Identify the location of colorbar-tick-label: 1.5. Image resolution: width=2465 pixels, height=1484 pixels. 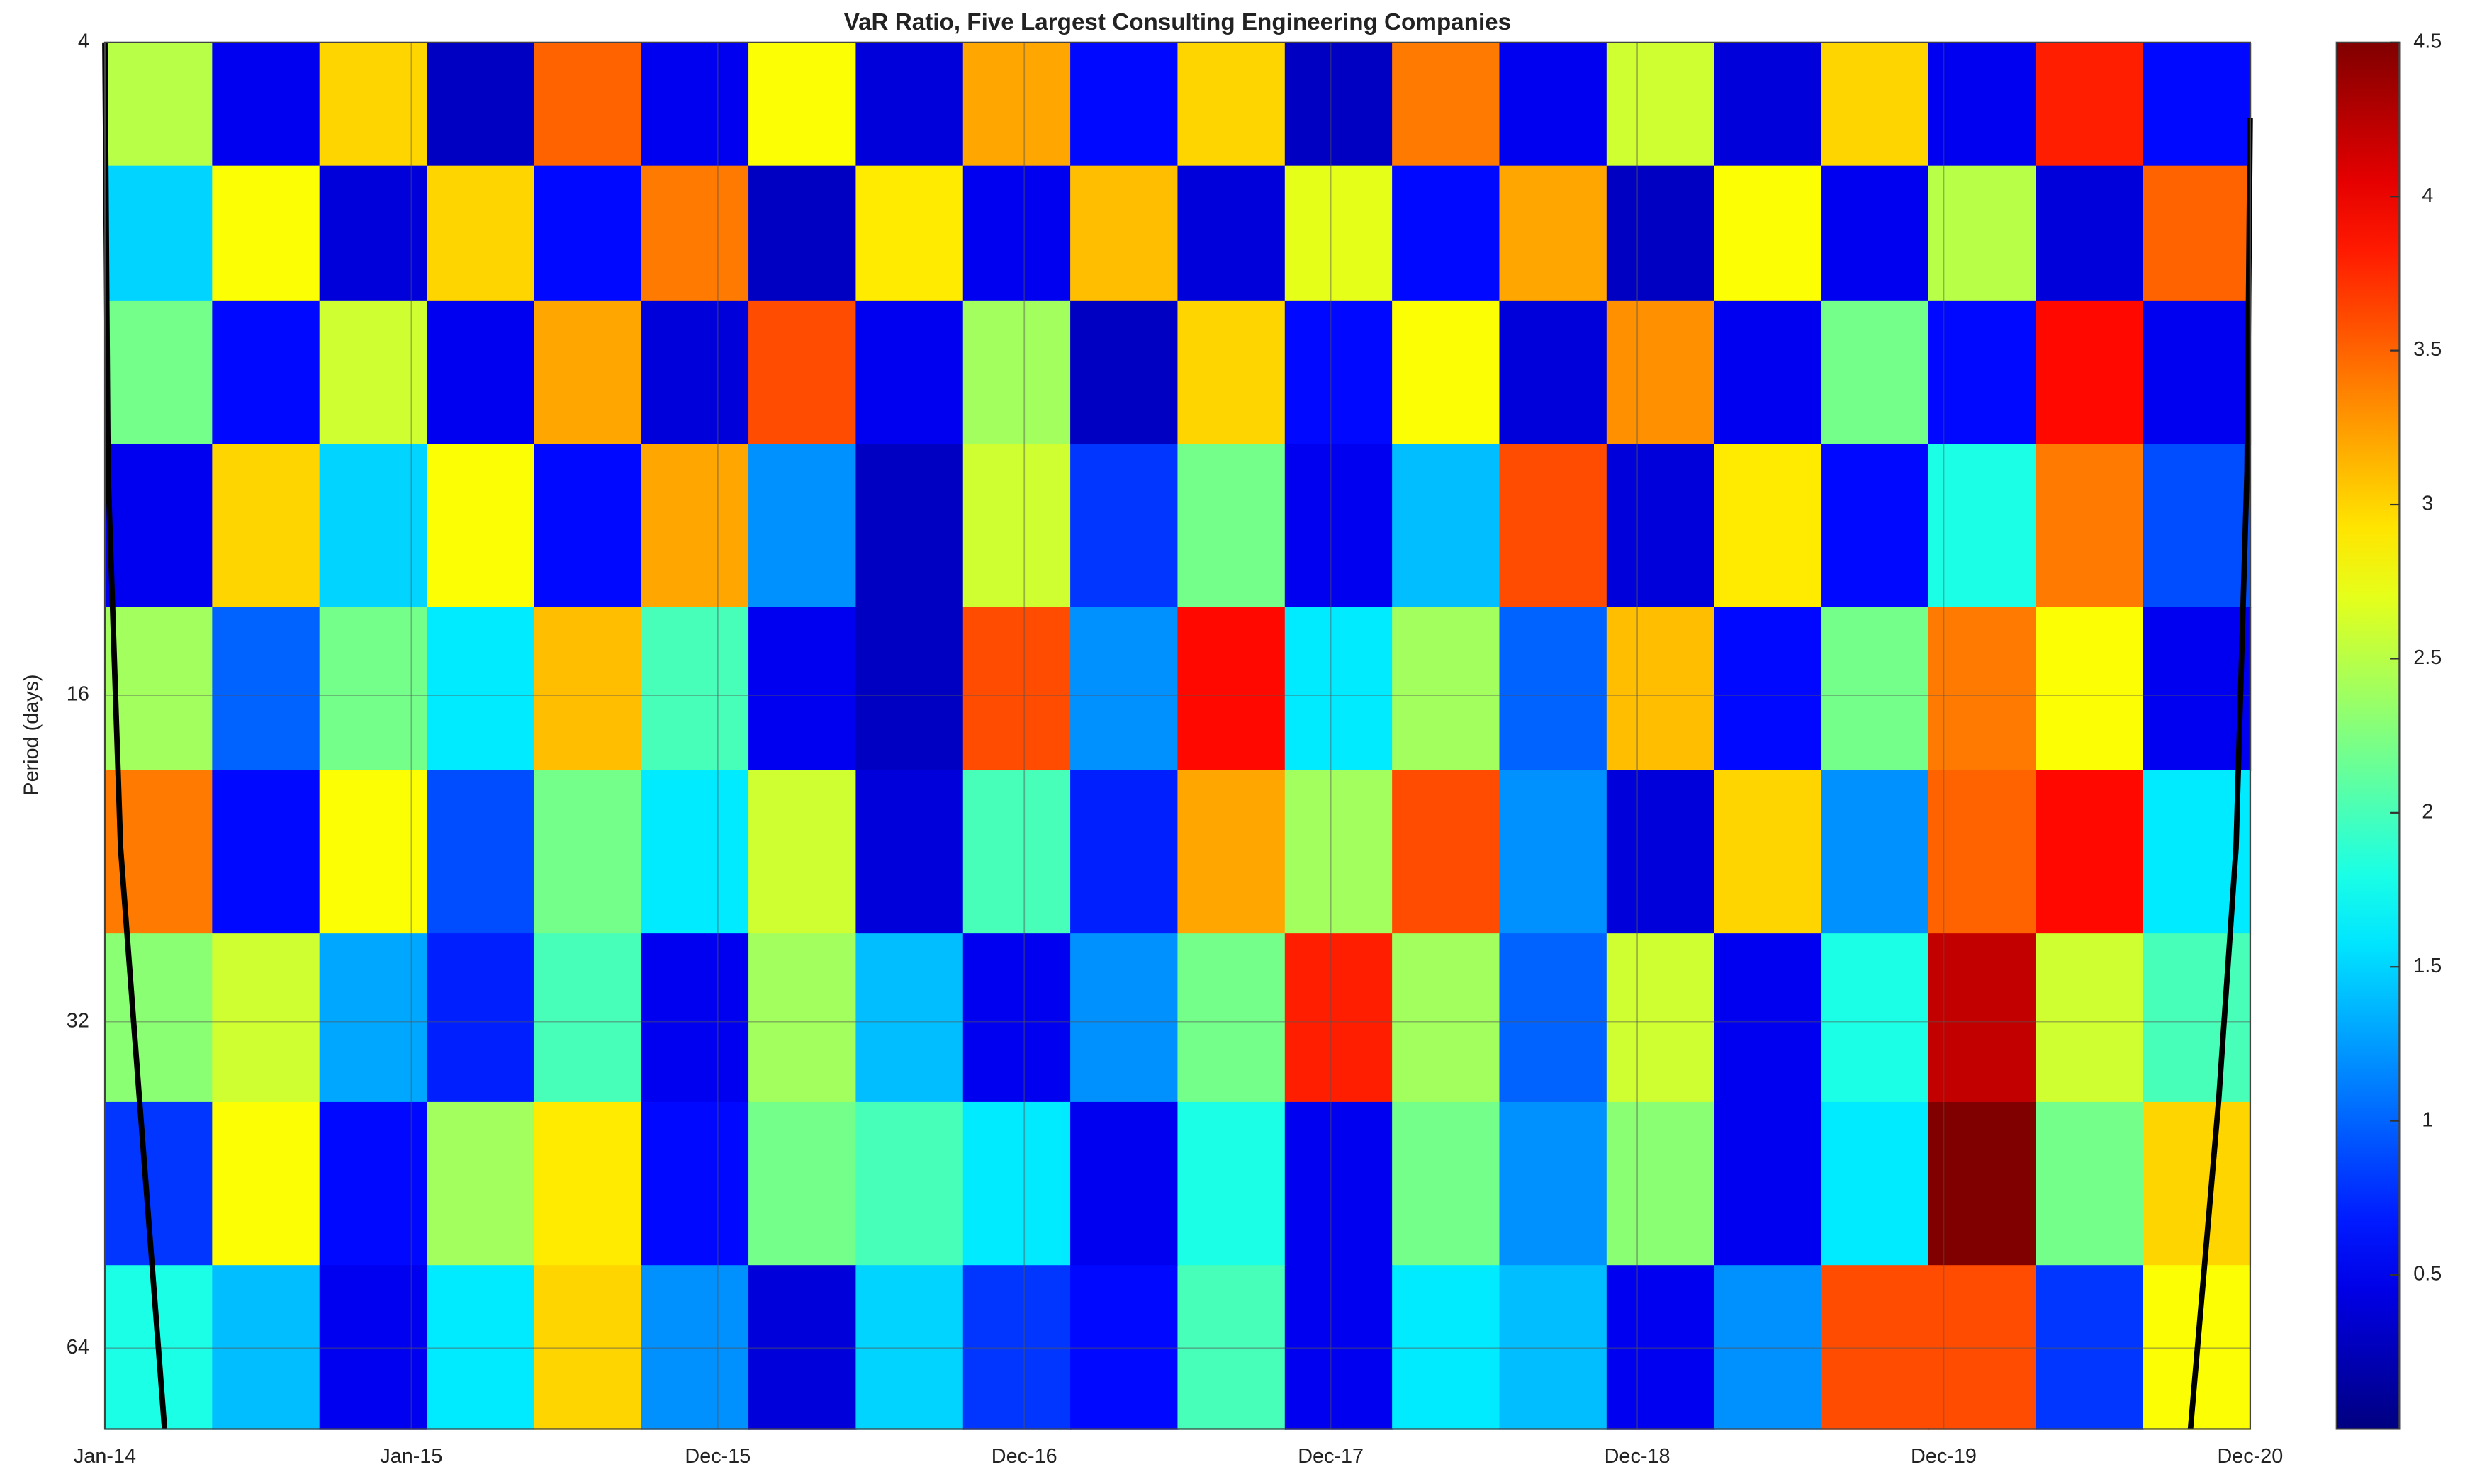
(2427, 966).